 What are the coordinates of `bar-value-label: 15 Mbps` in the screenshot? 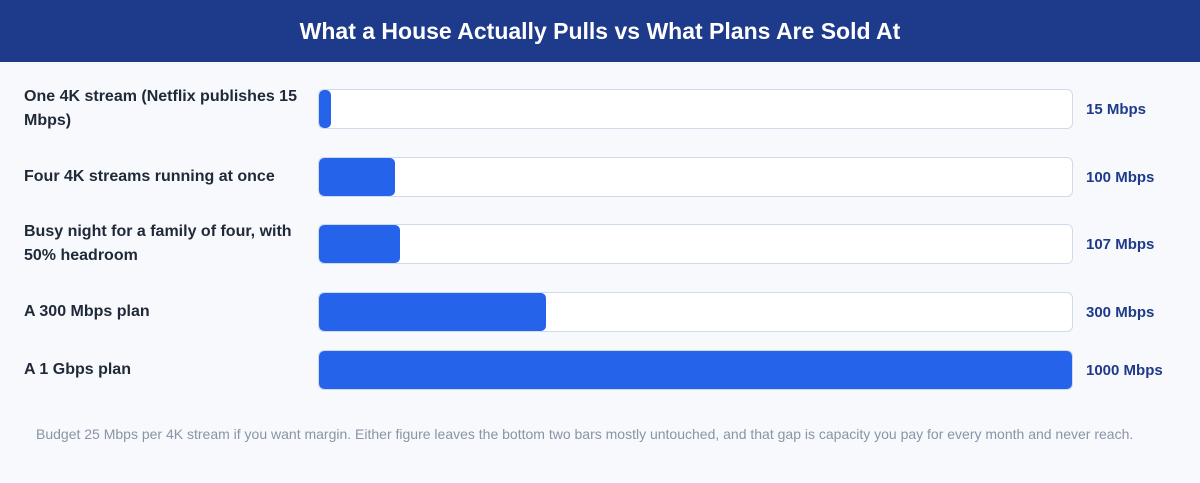 It's located at (1116, 109).